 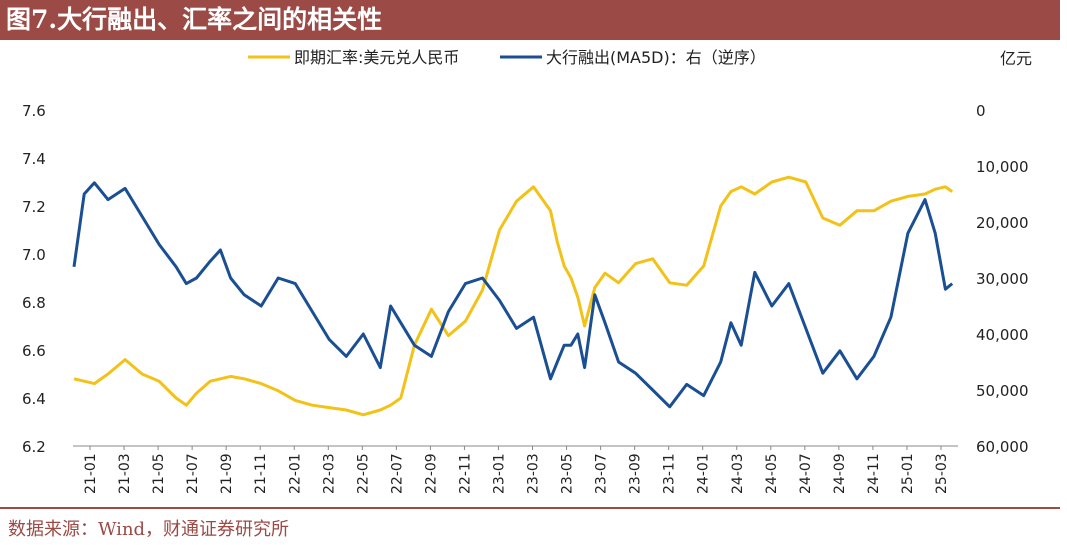 What do you see at coordinates (656, 57) in the screenshot?
I see `legend-label-lend: 大行融出(MA5D)：右（逆序）` at bounding box center [656, 57].